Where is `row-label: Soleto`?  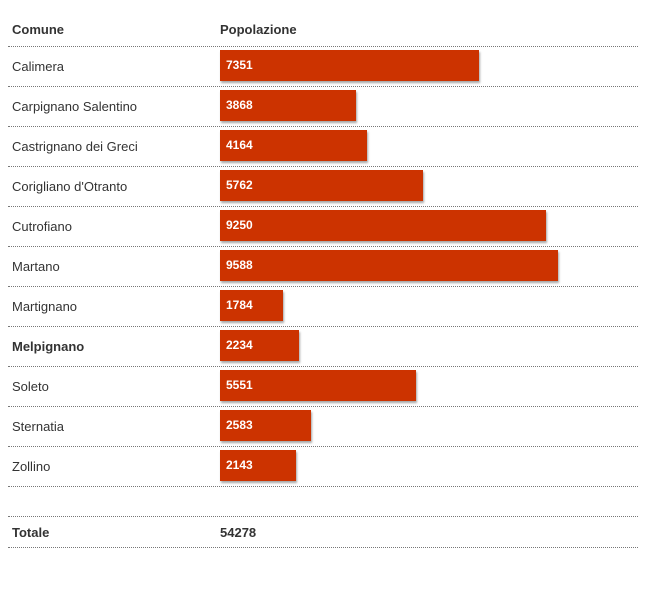
row-label: Soleto is located at coordinates (30, 386).